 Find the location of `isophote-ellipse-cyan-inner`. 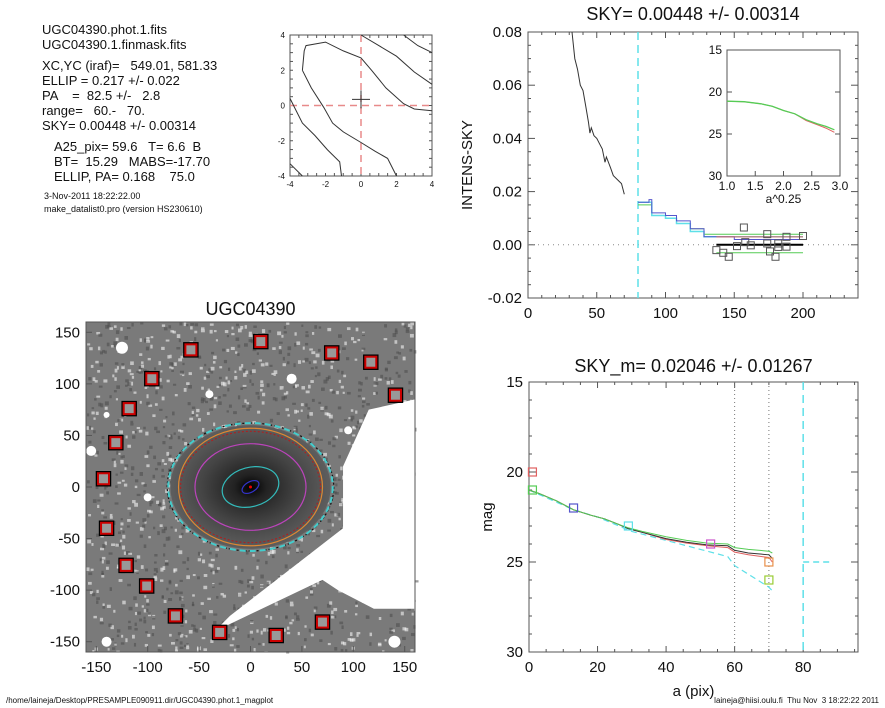

isophote-ellipse-cyan-inner is located at coordinates (250, 487).